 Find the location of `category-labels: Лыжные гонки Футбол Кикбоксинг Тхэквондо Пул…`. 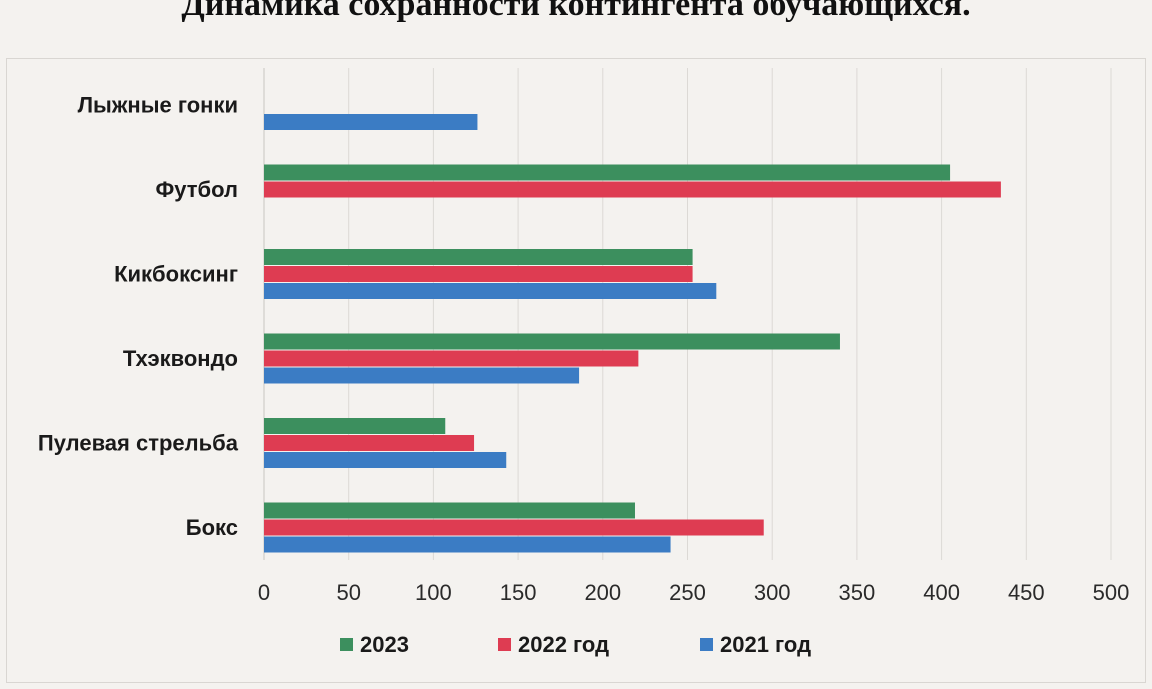

category-labels: Лыжные гонки Футбол Кикбоксинг Тхэквондо Пул… is located at coordinates (138, 317).